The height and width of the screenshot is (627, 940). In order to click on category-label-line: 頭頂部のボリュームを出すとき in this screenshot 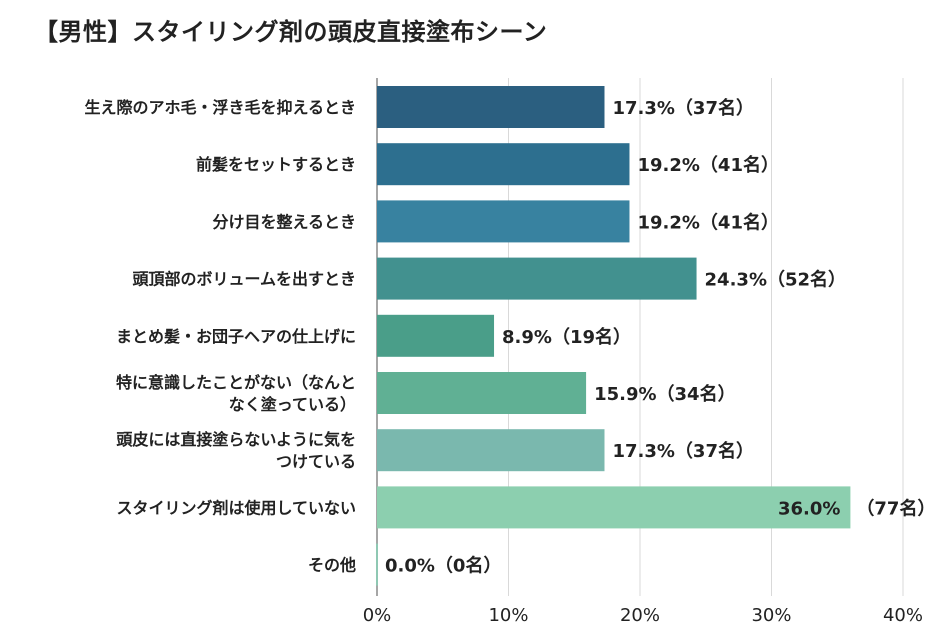, I will do `click(244, 279)`.